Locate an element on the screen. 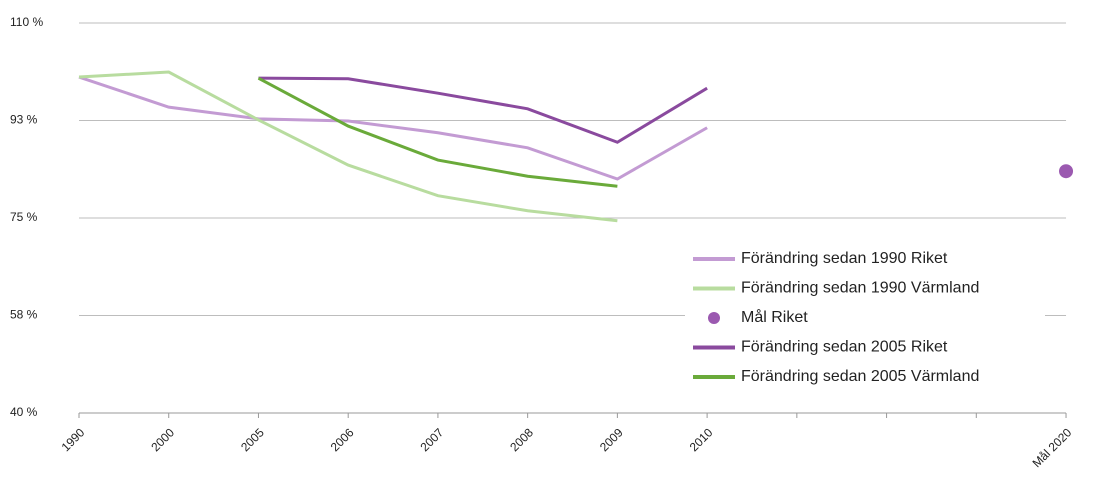  y-tick-label: 110 % is located at coordinates (26, 22).